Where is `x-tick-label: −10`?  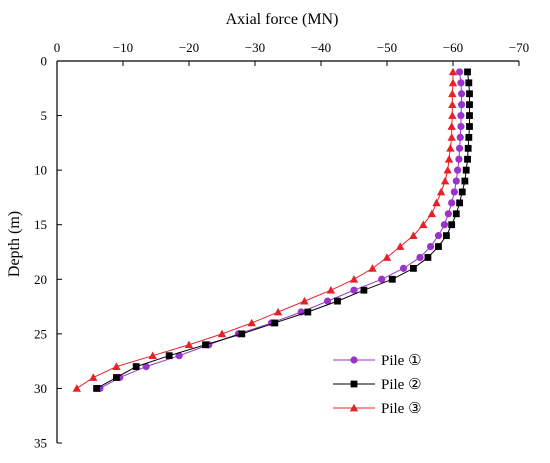
x-tick-label: −10 is located at coordinates (123, 47).